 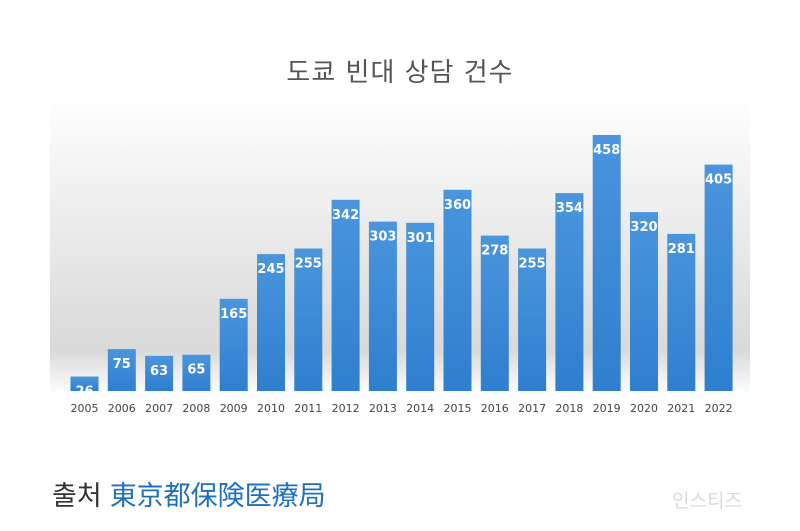 I want to click on bar-2005, so click(x=84, y=383).